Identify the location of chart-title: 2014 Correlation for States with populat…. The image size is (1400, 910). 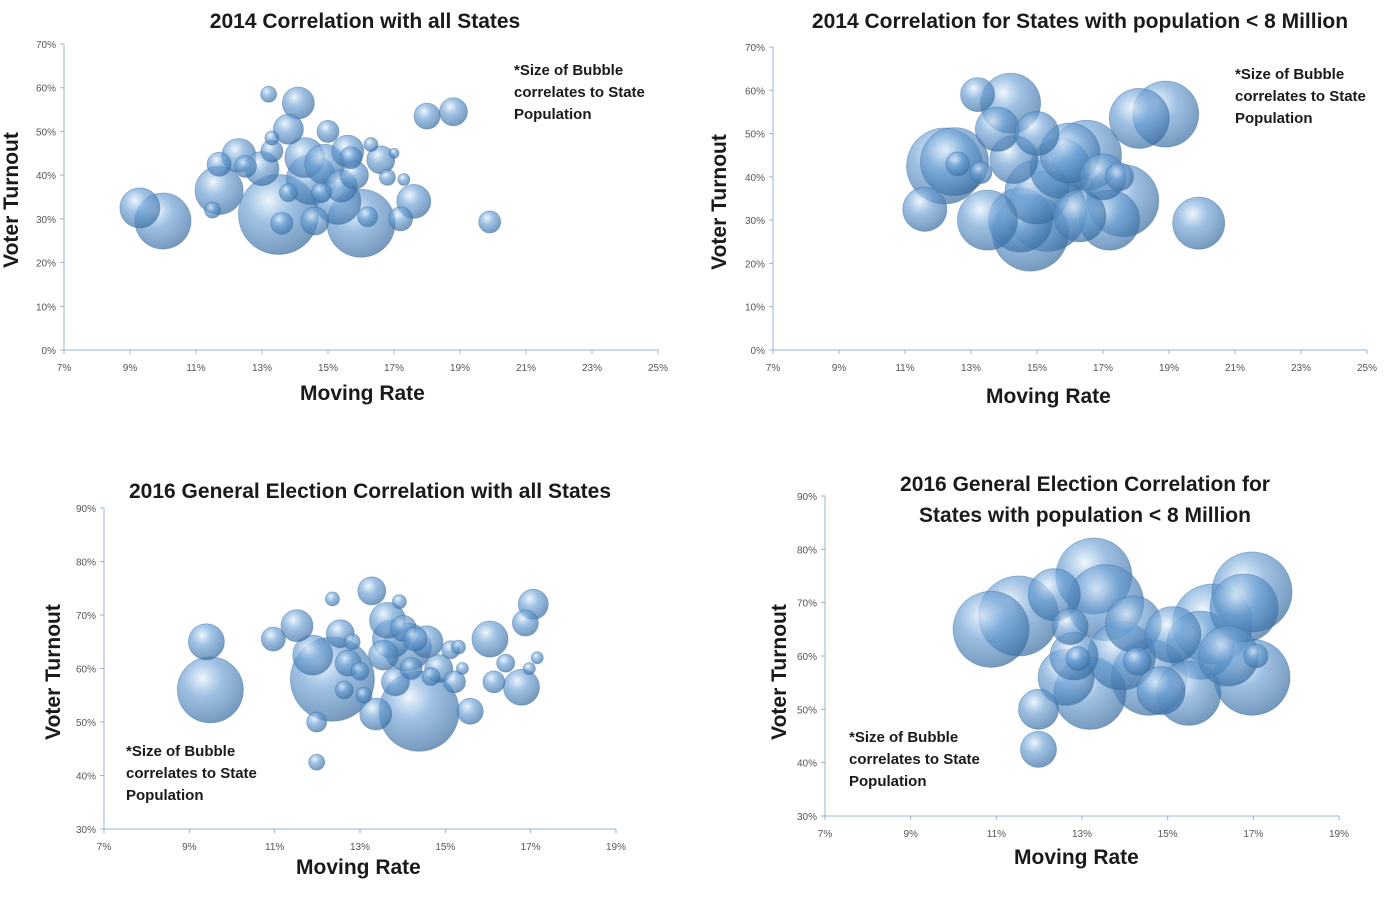
(1080, 21).